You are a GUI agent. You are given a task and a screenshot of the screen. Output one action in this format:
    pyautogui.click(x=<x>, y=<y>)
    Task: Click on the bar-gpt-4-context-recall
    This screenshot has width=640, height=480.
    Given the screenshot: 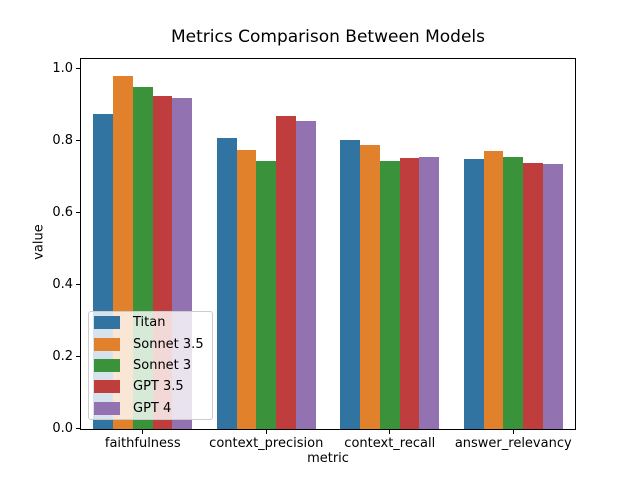 What is the action you would take?
    pyautogui.click(x=429, y=292)
    